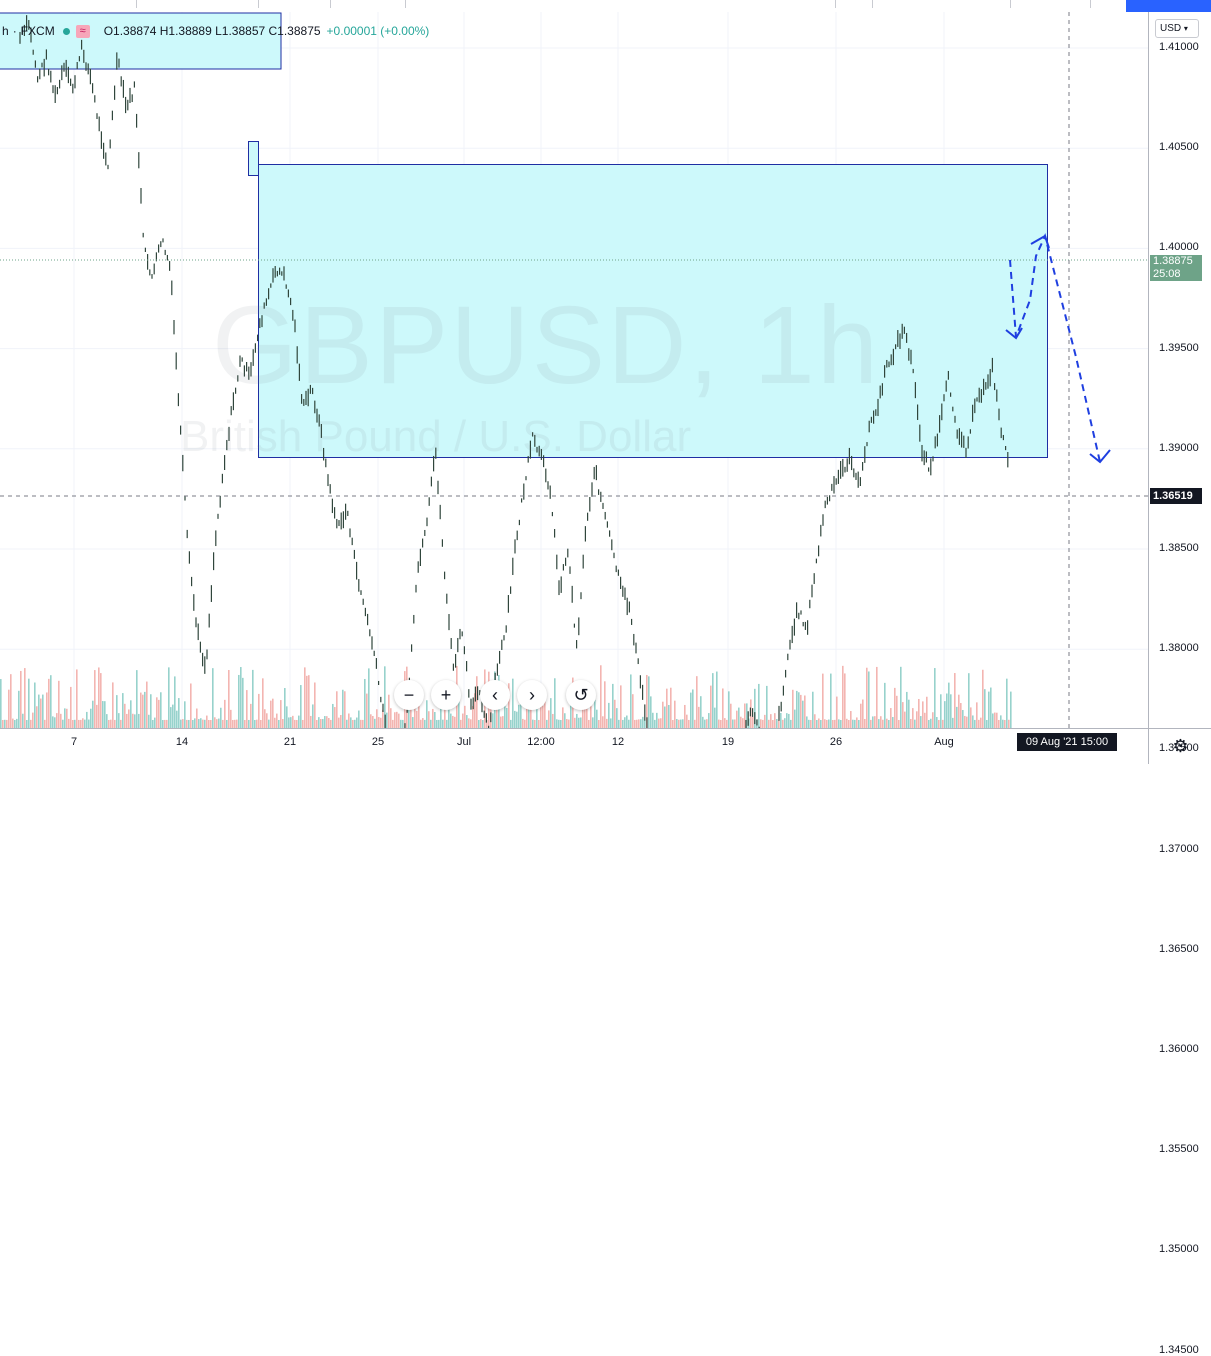 The height and width of the screenshot is (1356, 1211). What do you see at coordinates (141, 41) in the screenshot?
I see `range-rectangle-top` at bounding box center [141, 41].